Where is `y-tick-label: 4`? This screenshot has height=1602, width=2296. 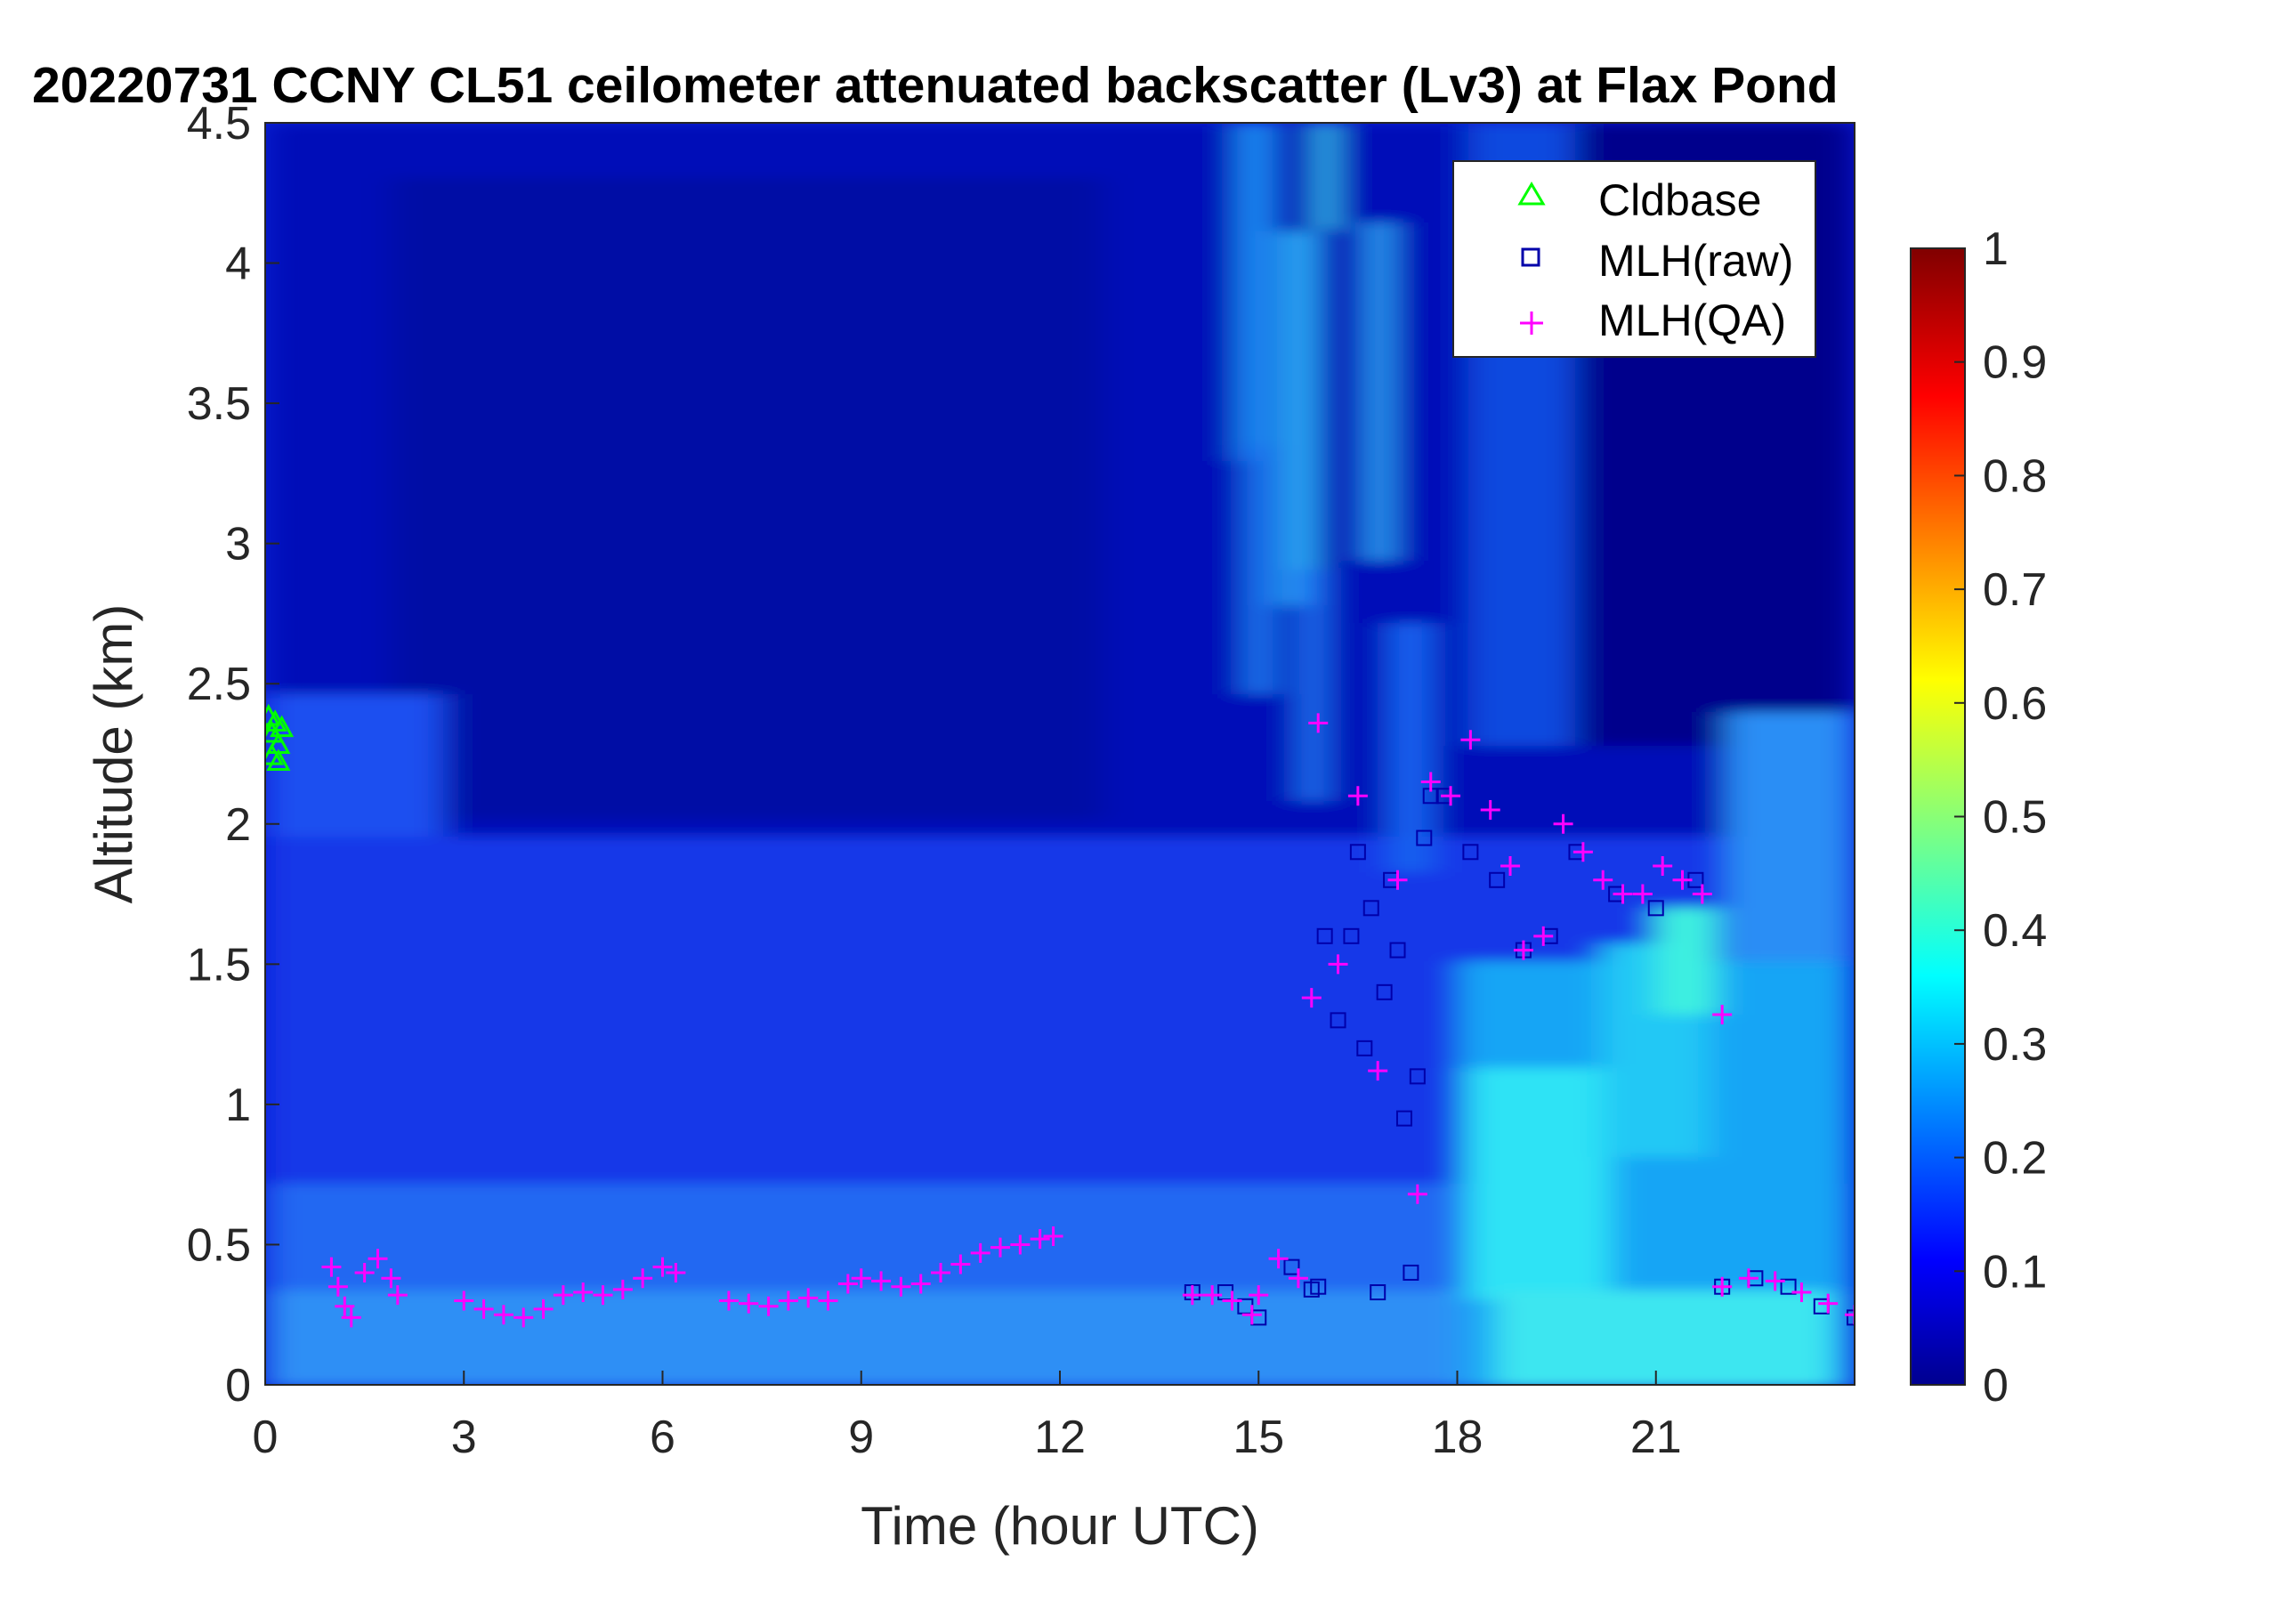
y-tick-label: 4 is located at coordinates (238, 265).